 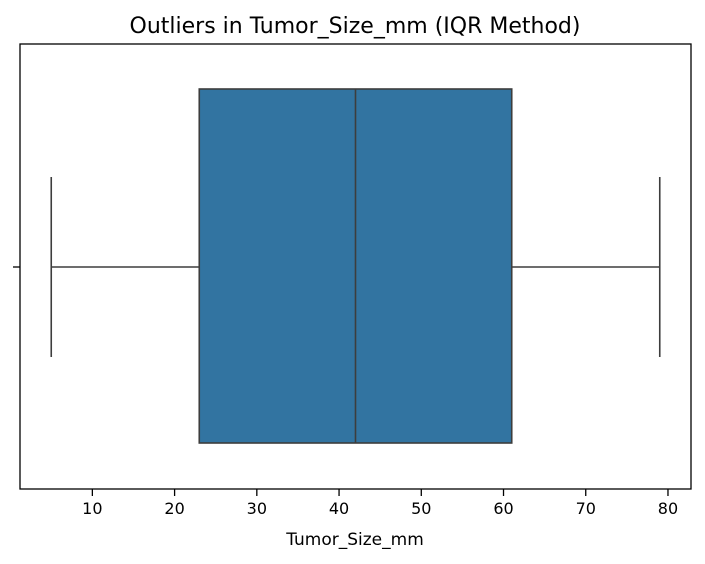 What do you see at coordinates (503, 508) in the screenshot?
I see `x-tick-label-60: 60` at bounding box center [503, 508].